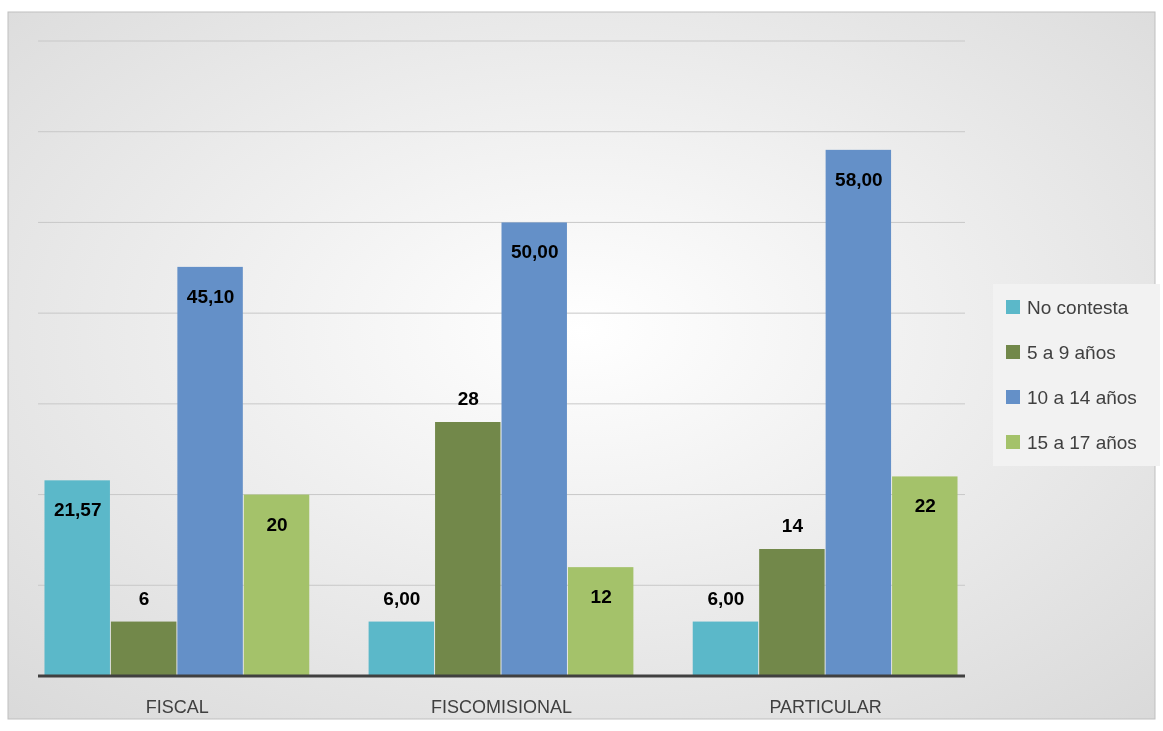  I want to click on x-tick-label: PARTICULAR, so click(825, 707).